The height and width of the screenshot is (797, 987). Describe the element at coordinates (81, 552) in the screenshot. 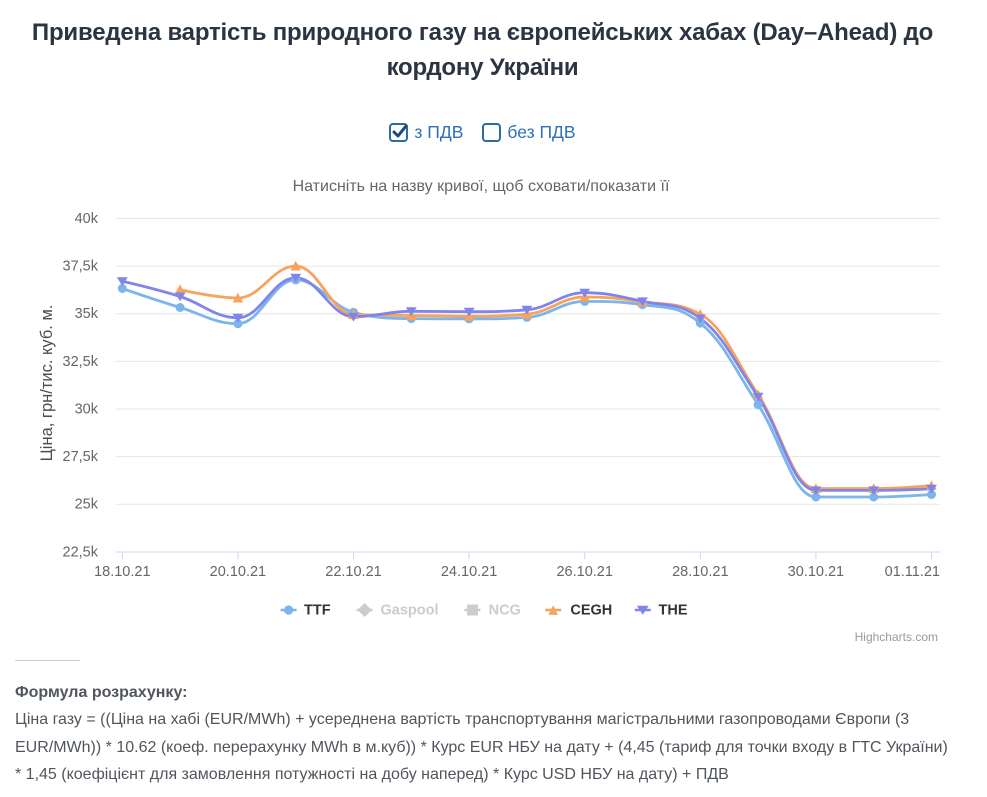

I see `svg-text: 22,5k` at that location.